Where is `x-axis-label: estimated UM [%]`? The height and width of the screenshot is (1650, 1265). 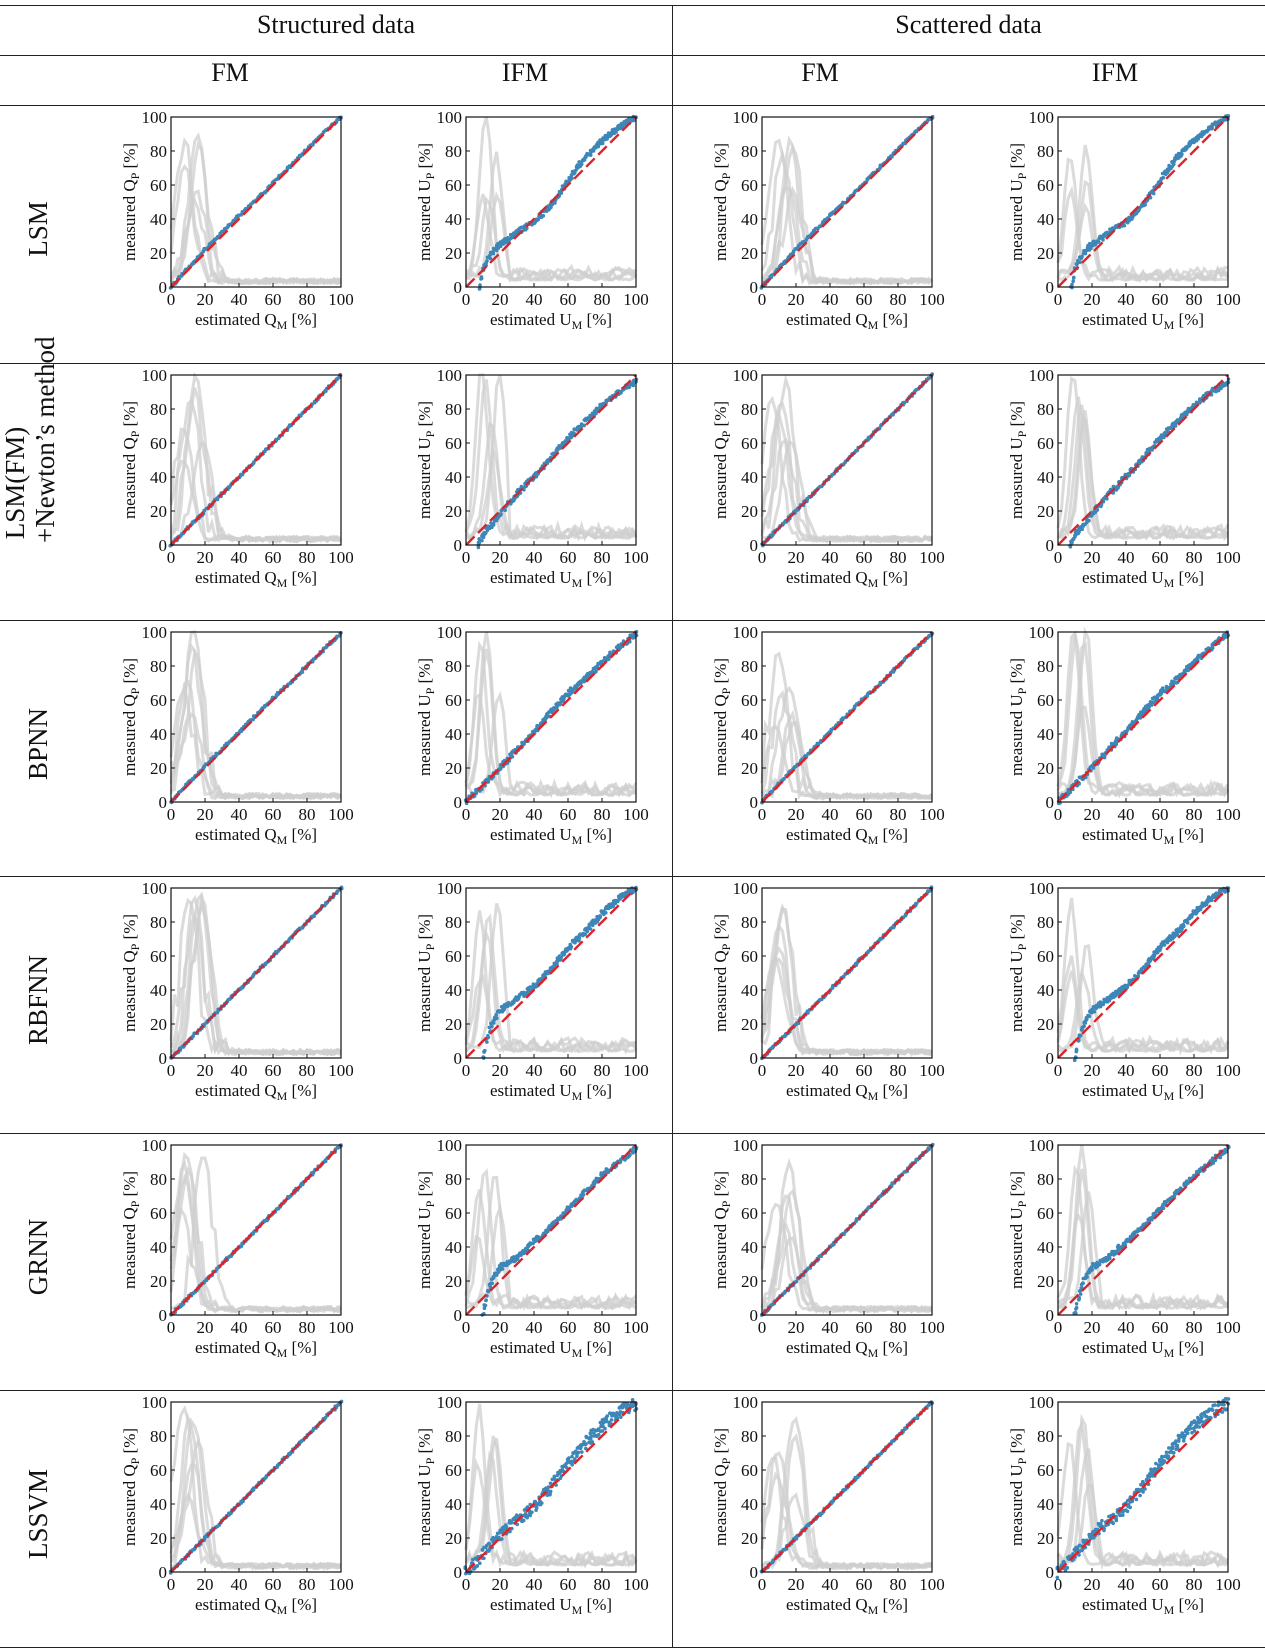 x-axis-label: estimated UM [%] is located at coordinates (1143, 579).